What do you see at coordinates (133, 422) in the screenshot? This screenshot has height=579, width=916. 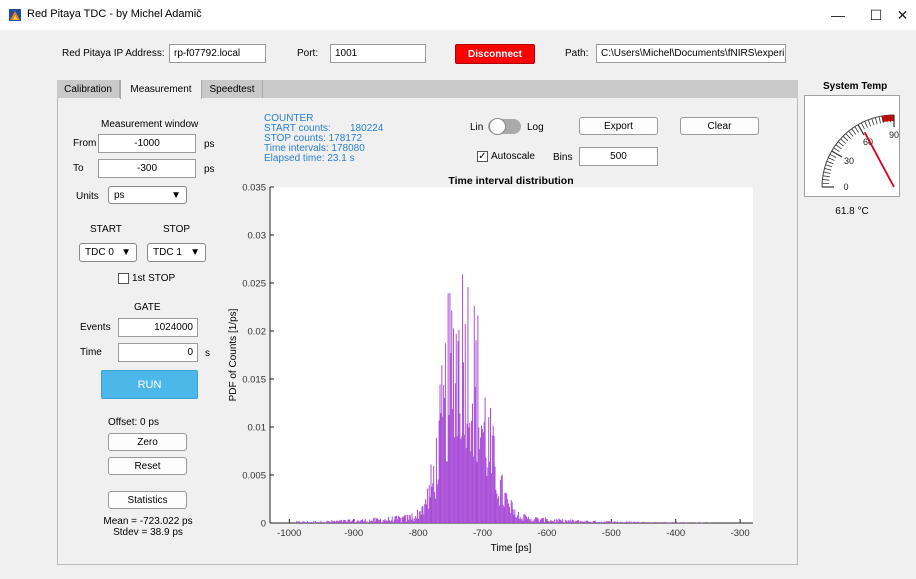 I see `offset-text: Offset: 0 ps` at bounding box center [133, 422].